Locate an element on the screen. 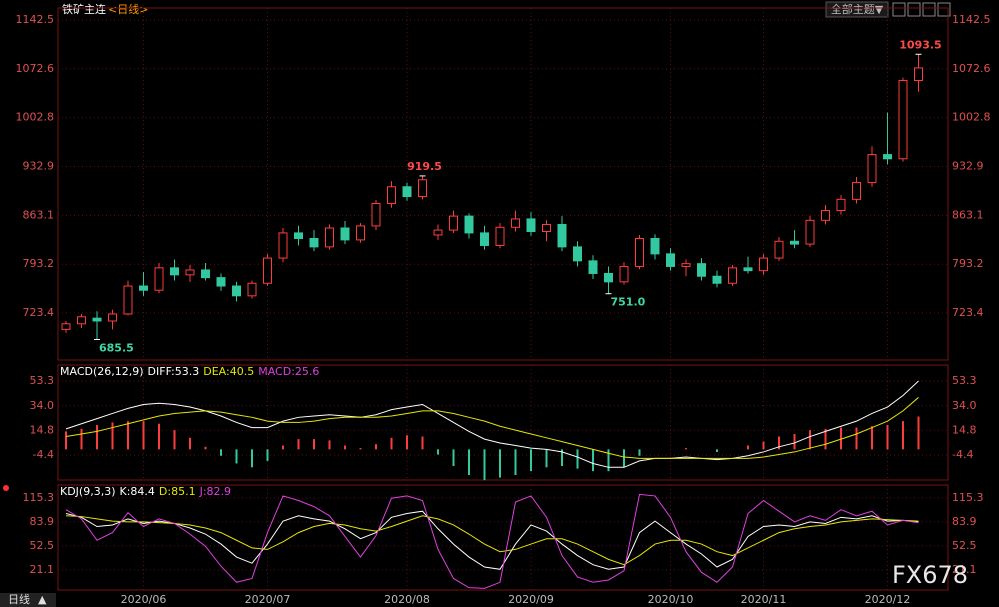 The height and width of the screenshot is (607, 999). legend-entry: K:84.4 is located at coordinates (137, 491).